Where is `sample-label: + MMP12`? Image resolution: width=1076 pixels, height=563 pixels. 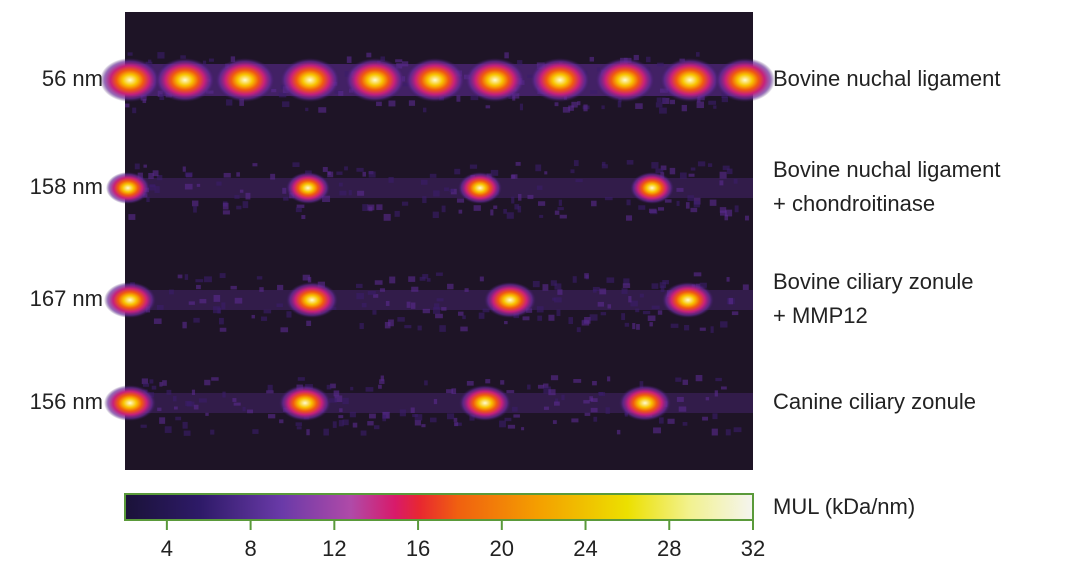
sample-label: + MMP12 is located at coordinates (820, 315).